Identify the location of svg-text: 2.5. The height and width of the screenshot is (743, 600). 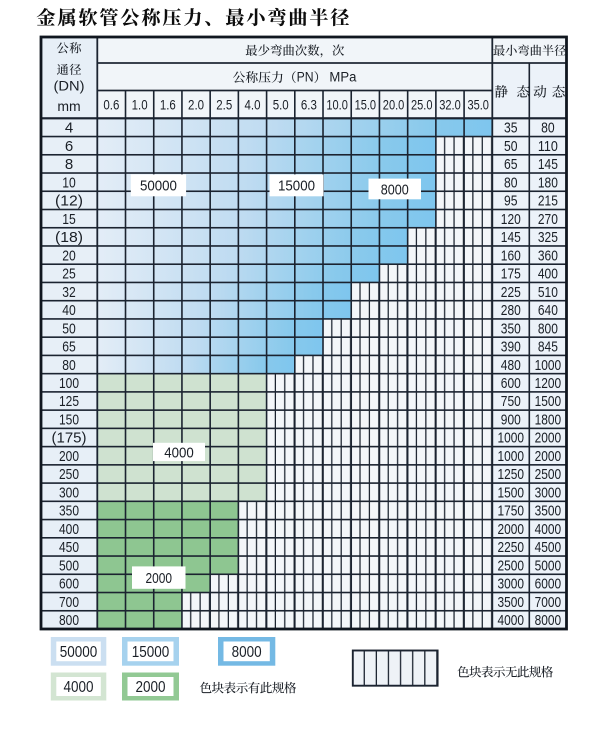
(224, 105).